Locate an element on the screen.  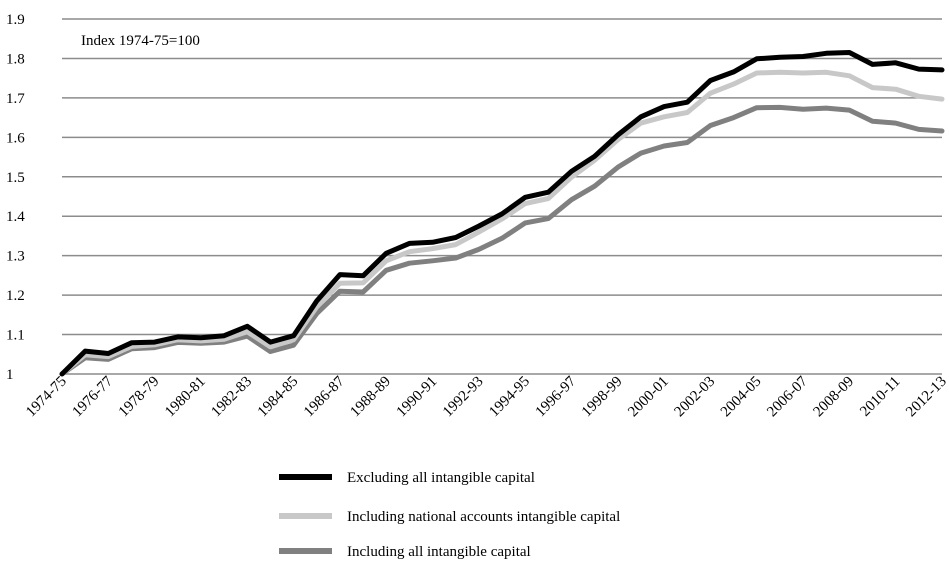
x-tick-label: 2002-03 is located at coordinates (695, 397).